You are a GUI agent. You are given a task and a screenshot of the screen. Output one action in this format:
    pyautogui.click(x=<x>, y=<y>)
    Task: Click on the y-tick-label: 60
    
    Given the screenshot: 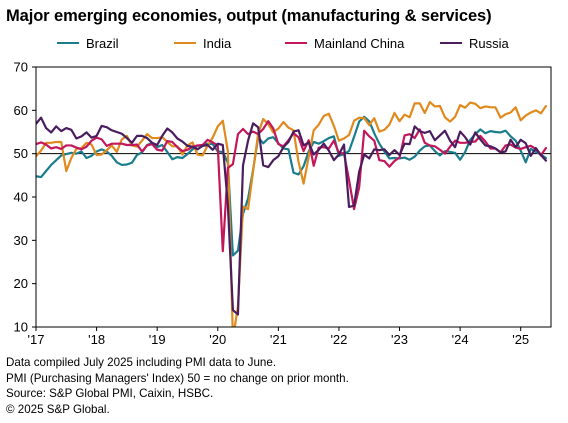 What is the action you would take?
    pyautogui.click(x=21, y=110)
    